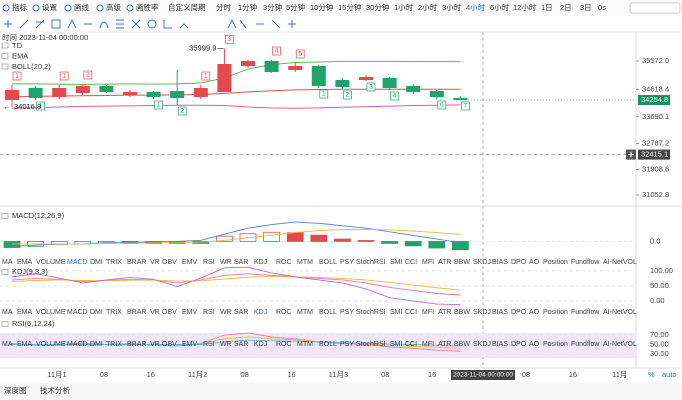  Describe the element at coordinates (404, 7) in the screenshot. I see `toolbar-item: 1小时` at that location.